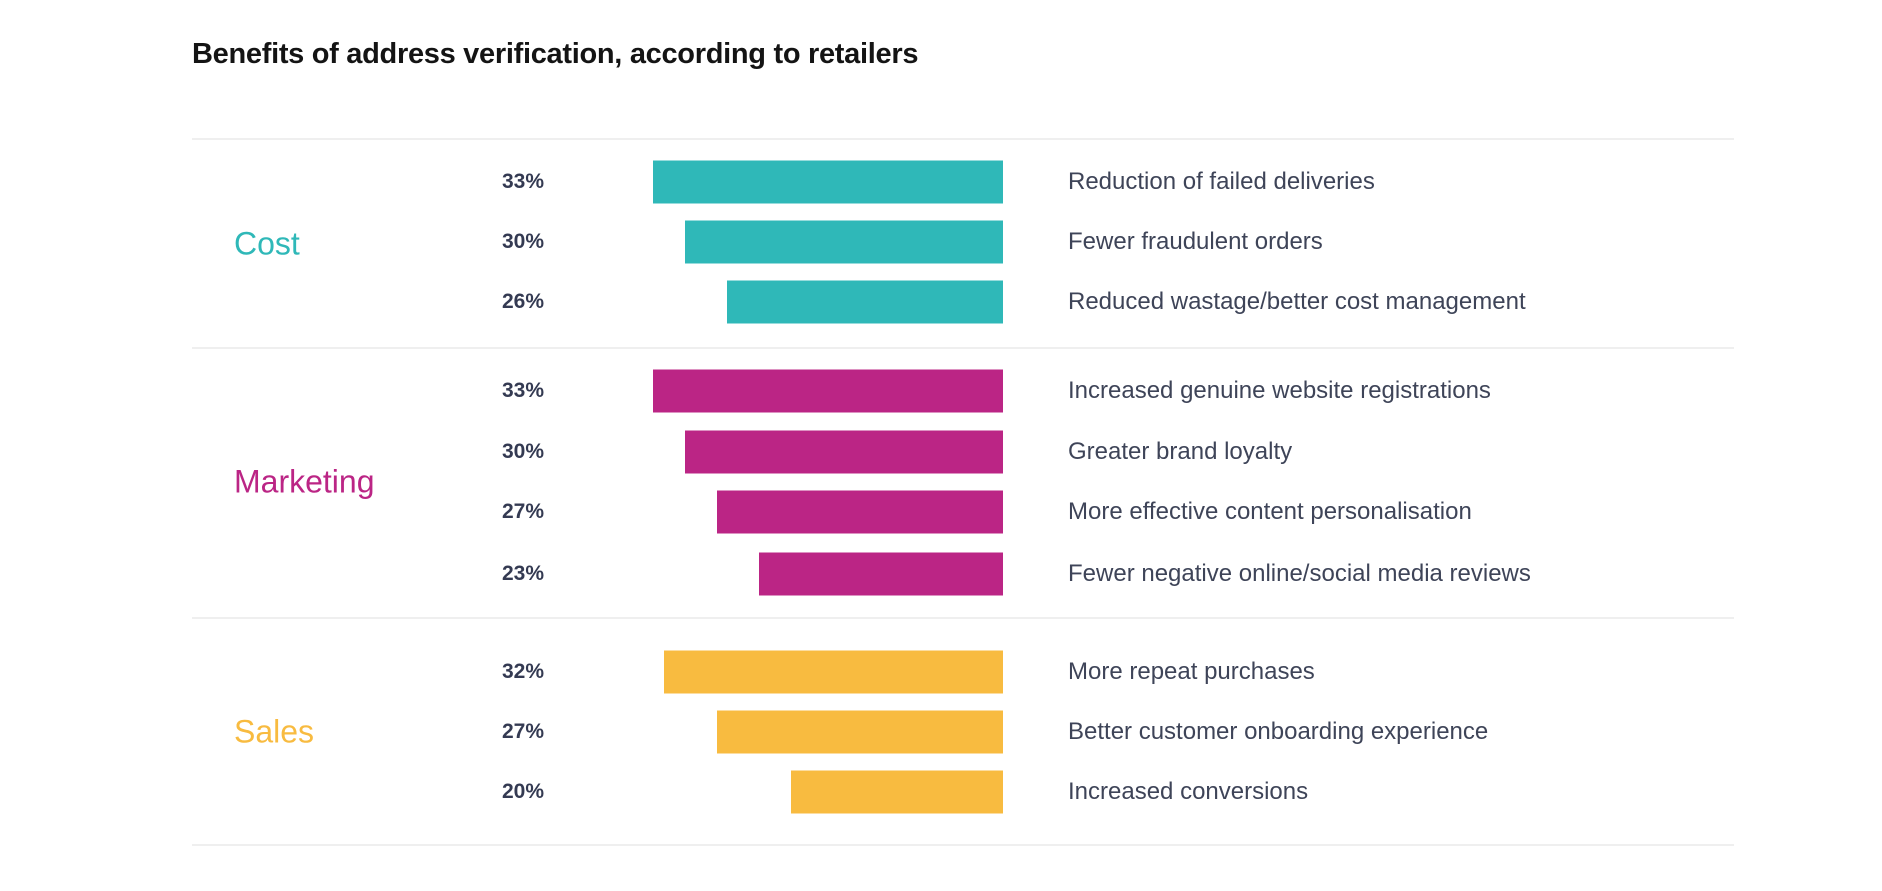 This screenshot has width=1882, height=891. Describe the element at coordinates (1279, 390) in the screenshot. I see `bar-category-label: Increased genuine website registrations` at that location.